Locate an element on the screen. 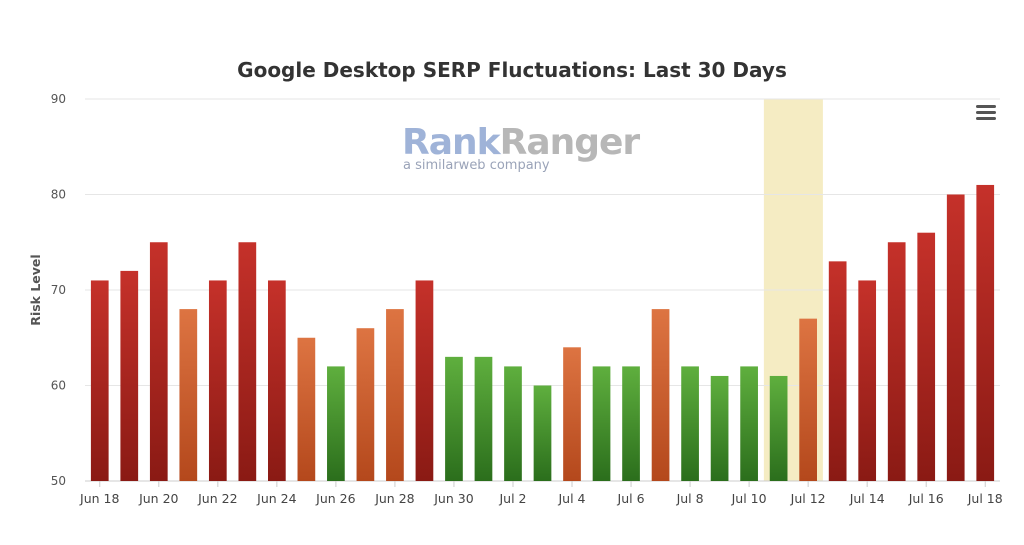  x-tick-label: Jul 4 is located at coordinates (572, 498).